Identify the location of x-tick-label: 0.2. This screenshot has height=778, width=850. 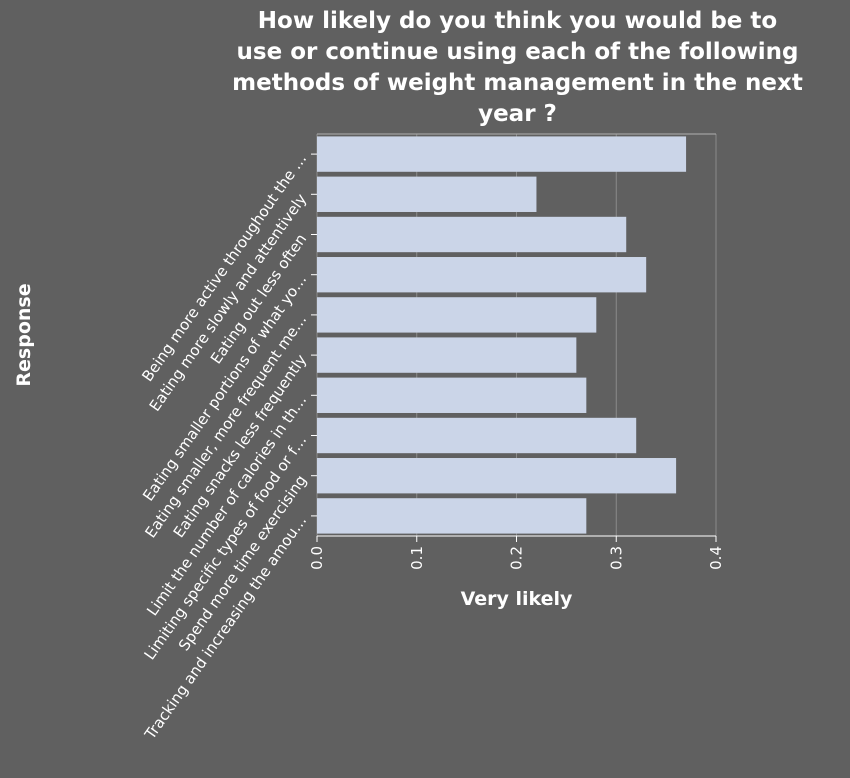
(517, 558).